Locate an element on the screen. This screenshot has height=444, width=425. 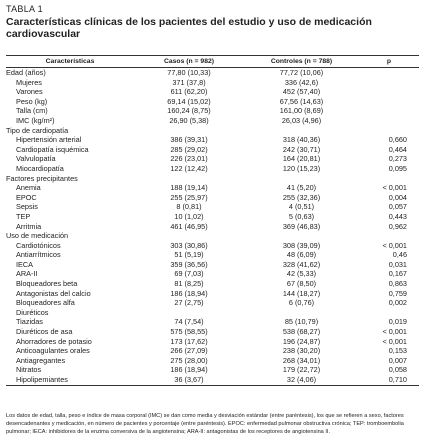
cell: 4 (0,51) is located at coordinates (301, 207).